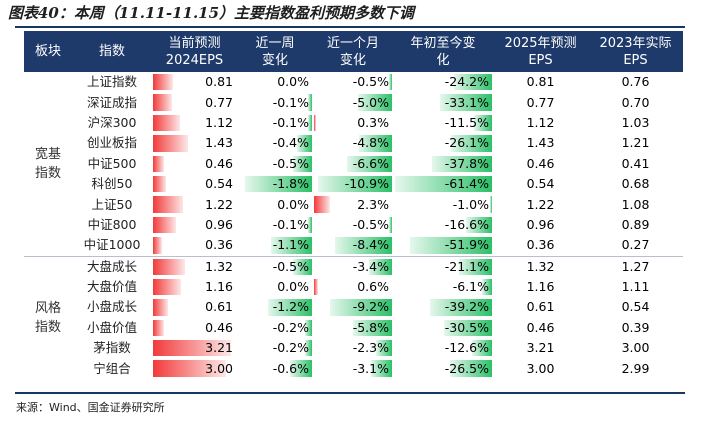 This screenshot has width=703, height=431. Describe the element at coordinates (275, 287) in the screenshot. I see `week-change-cell: 0.0%` at that location.